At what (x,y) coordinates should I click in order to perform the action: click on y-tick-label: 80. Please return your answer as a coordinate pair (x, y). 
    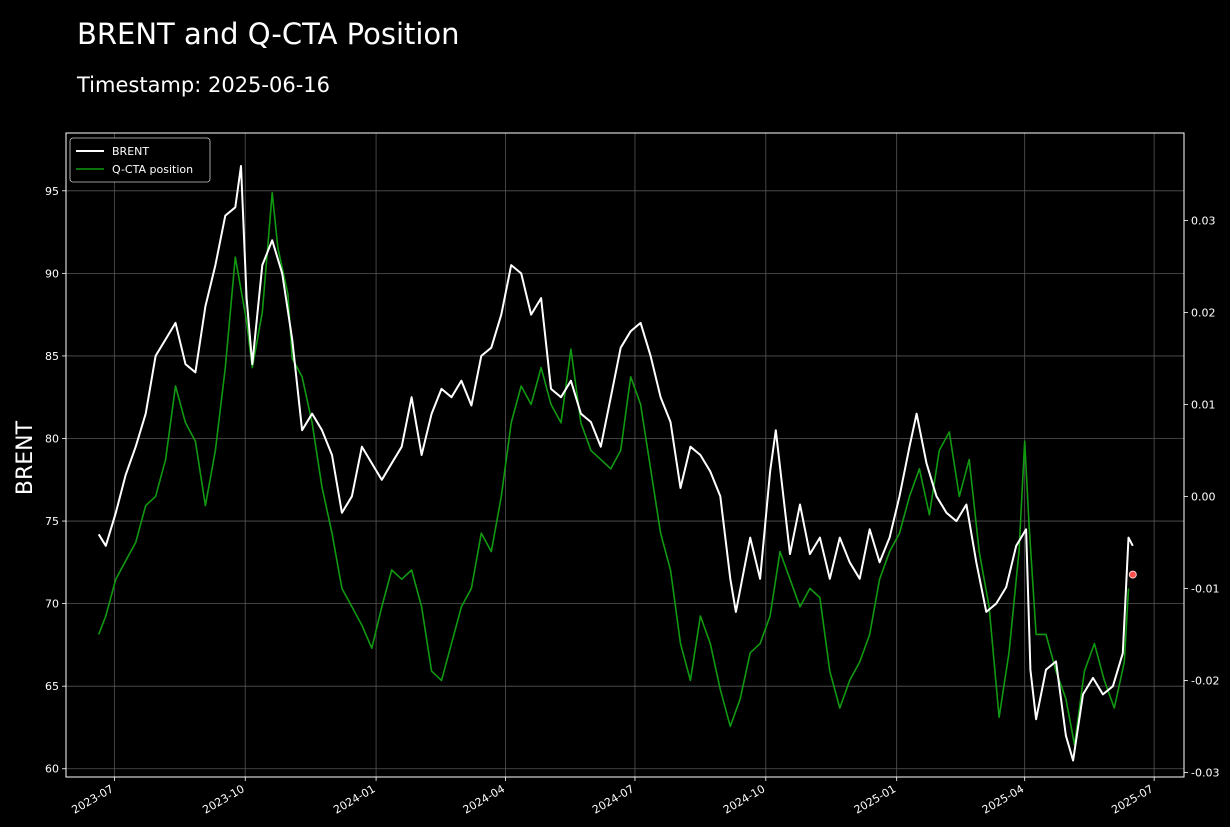
    Looking at the image, I should click on (52, 438).